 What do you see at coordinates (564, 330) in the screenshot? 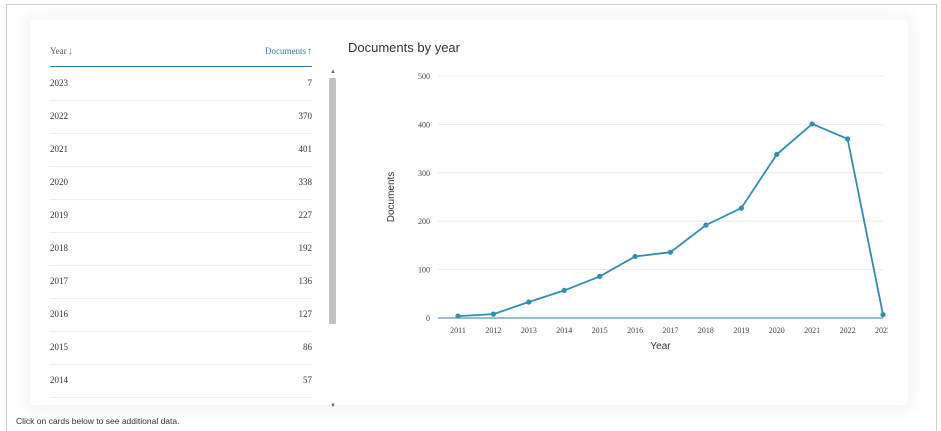
I see `x-tick-label: 2014` at bounding box center [564, 330].